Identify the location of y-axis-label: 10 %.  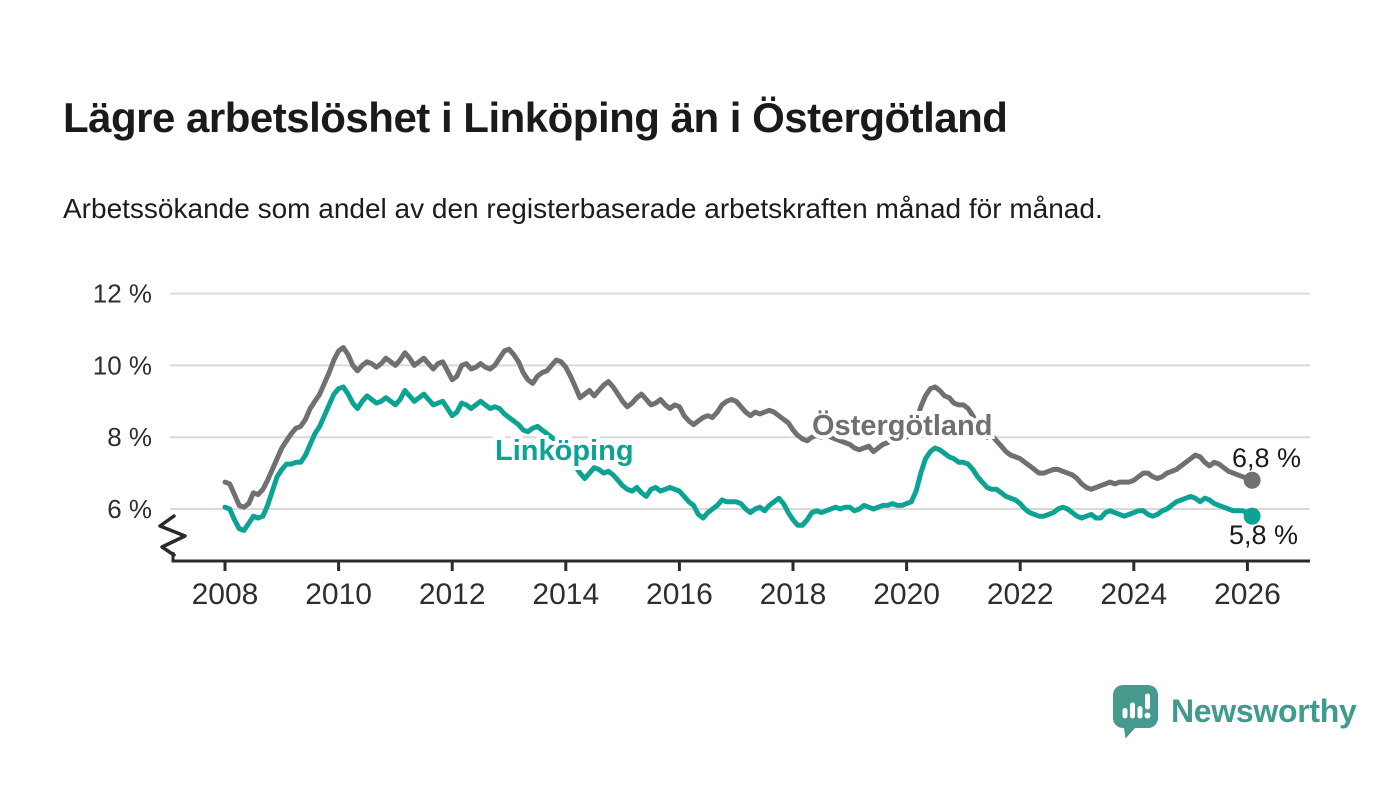
(122, 365).